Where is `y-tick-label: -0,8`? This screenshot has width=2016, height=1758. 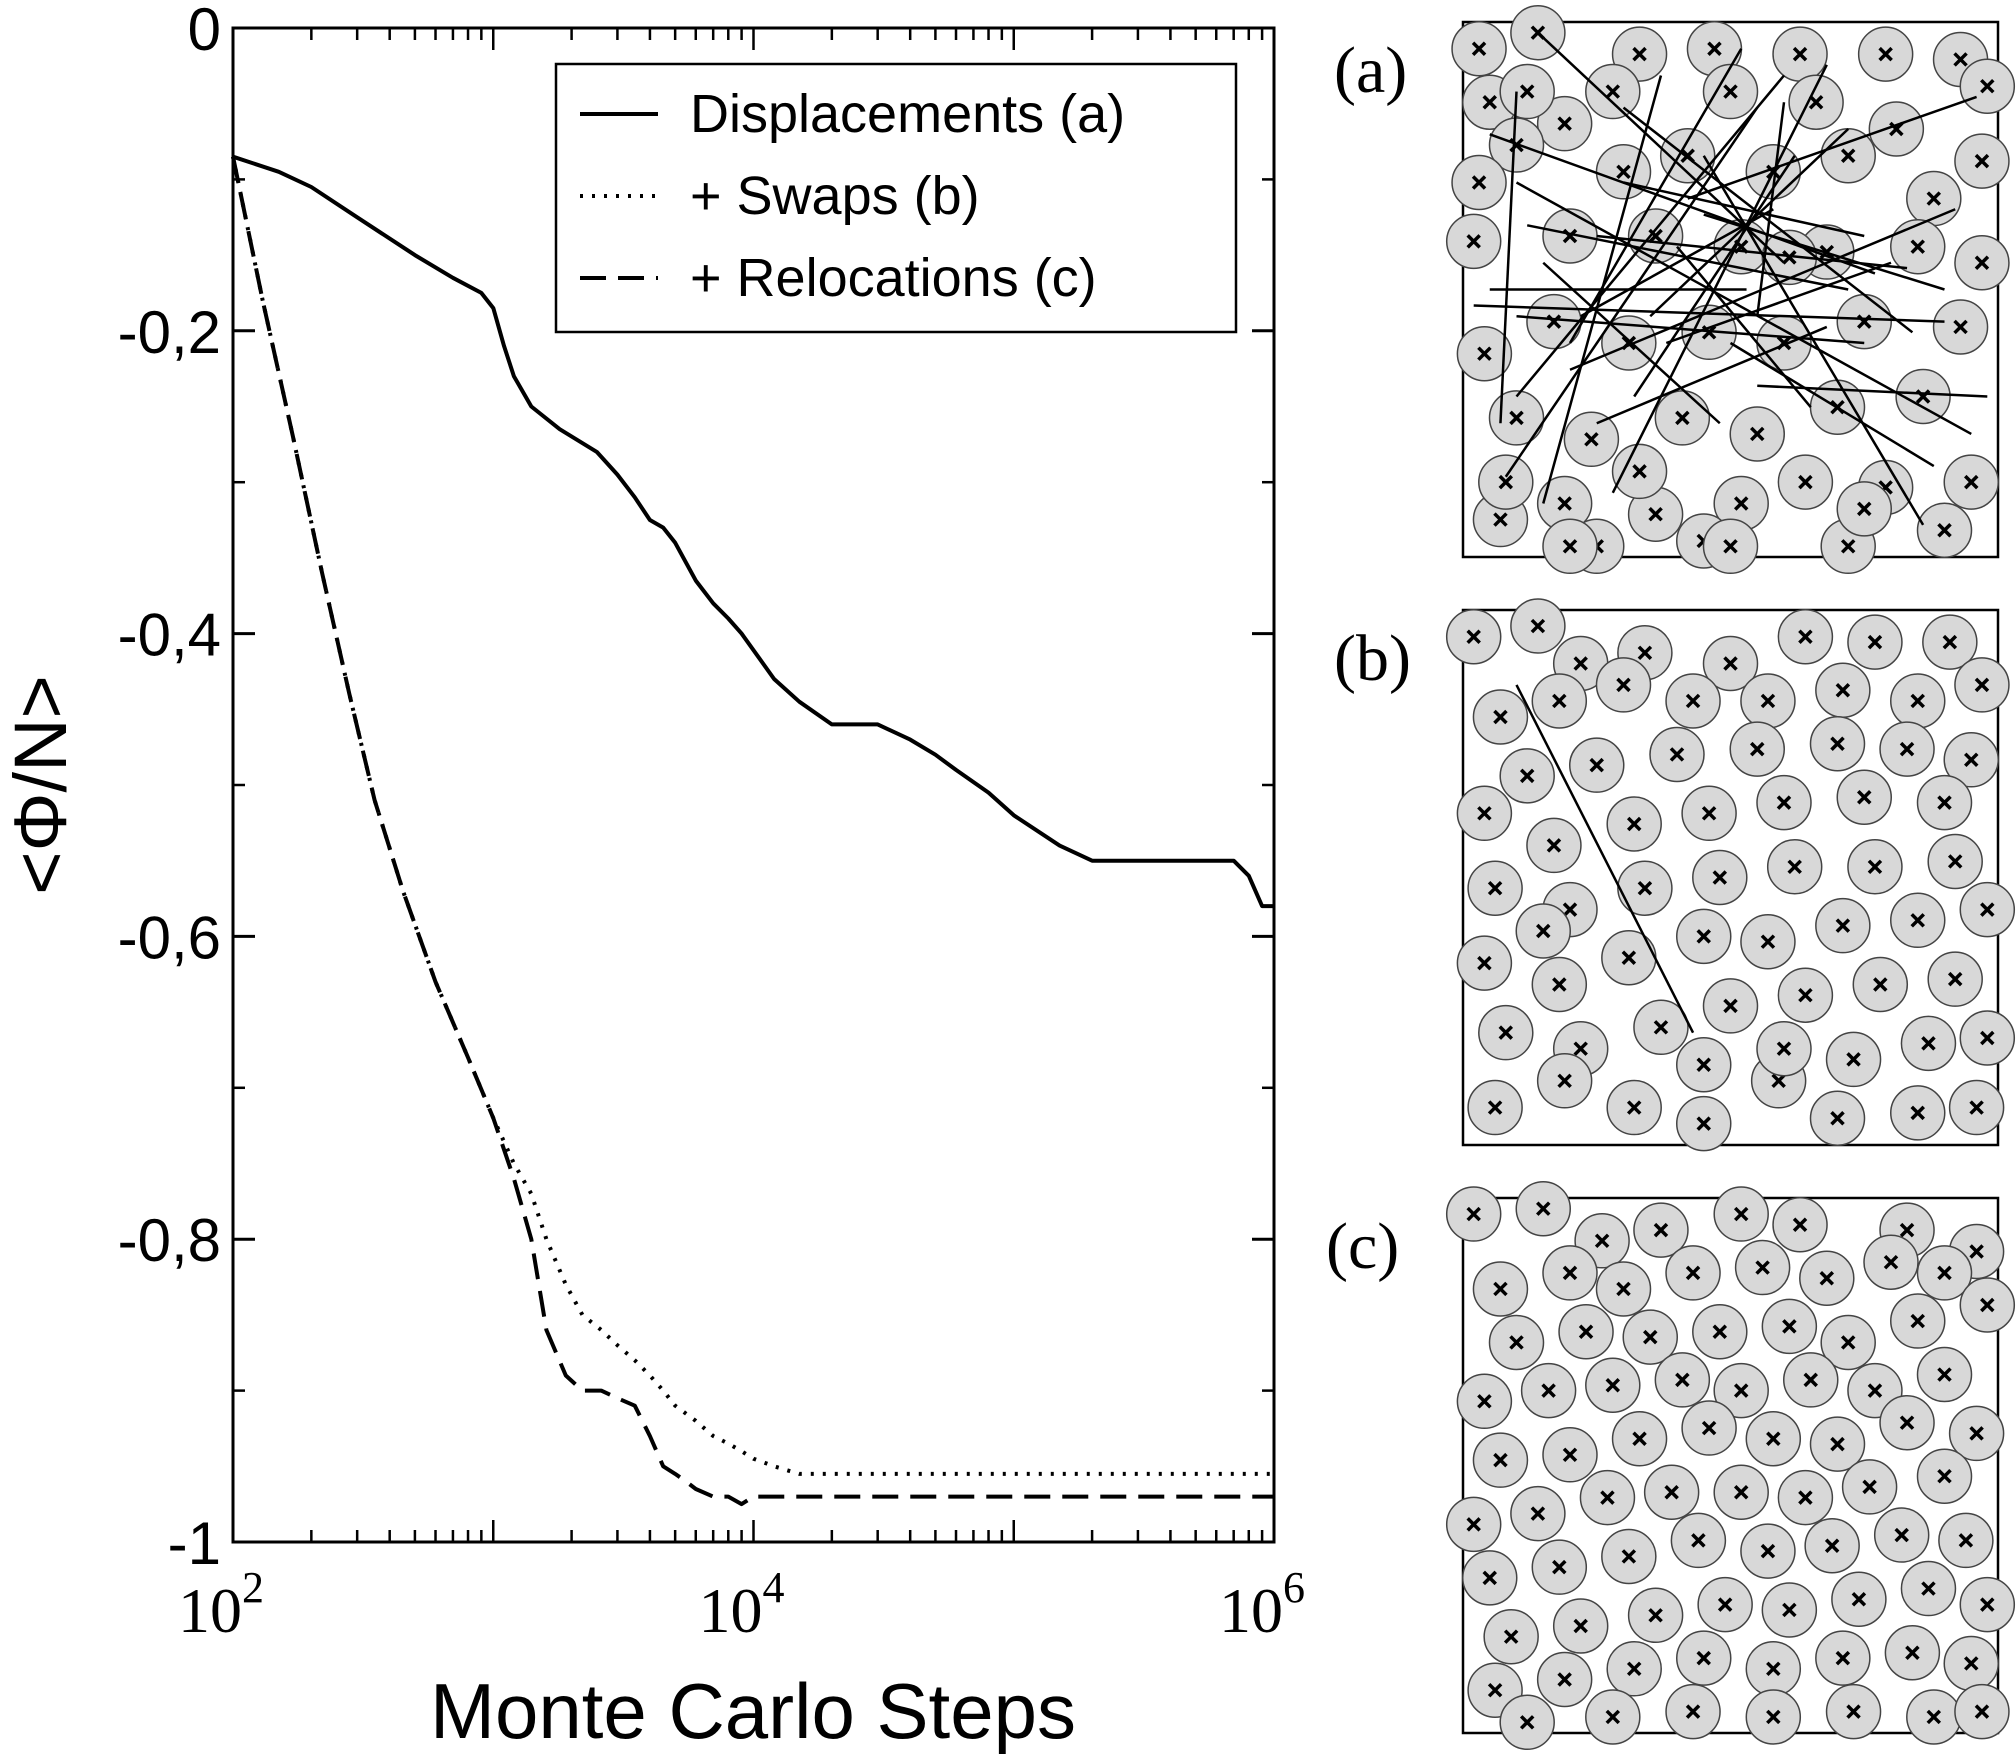
y-tick-label: -0,8 is located at coordinates (169, 1240).